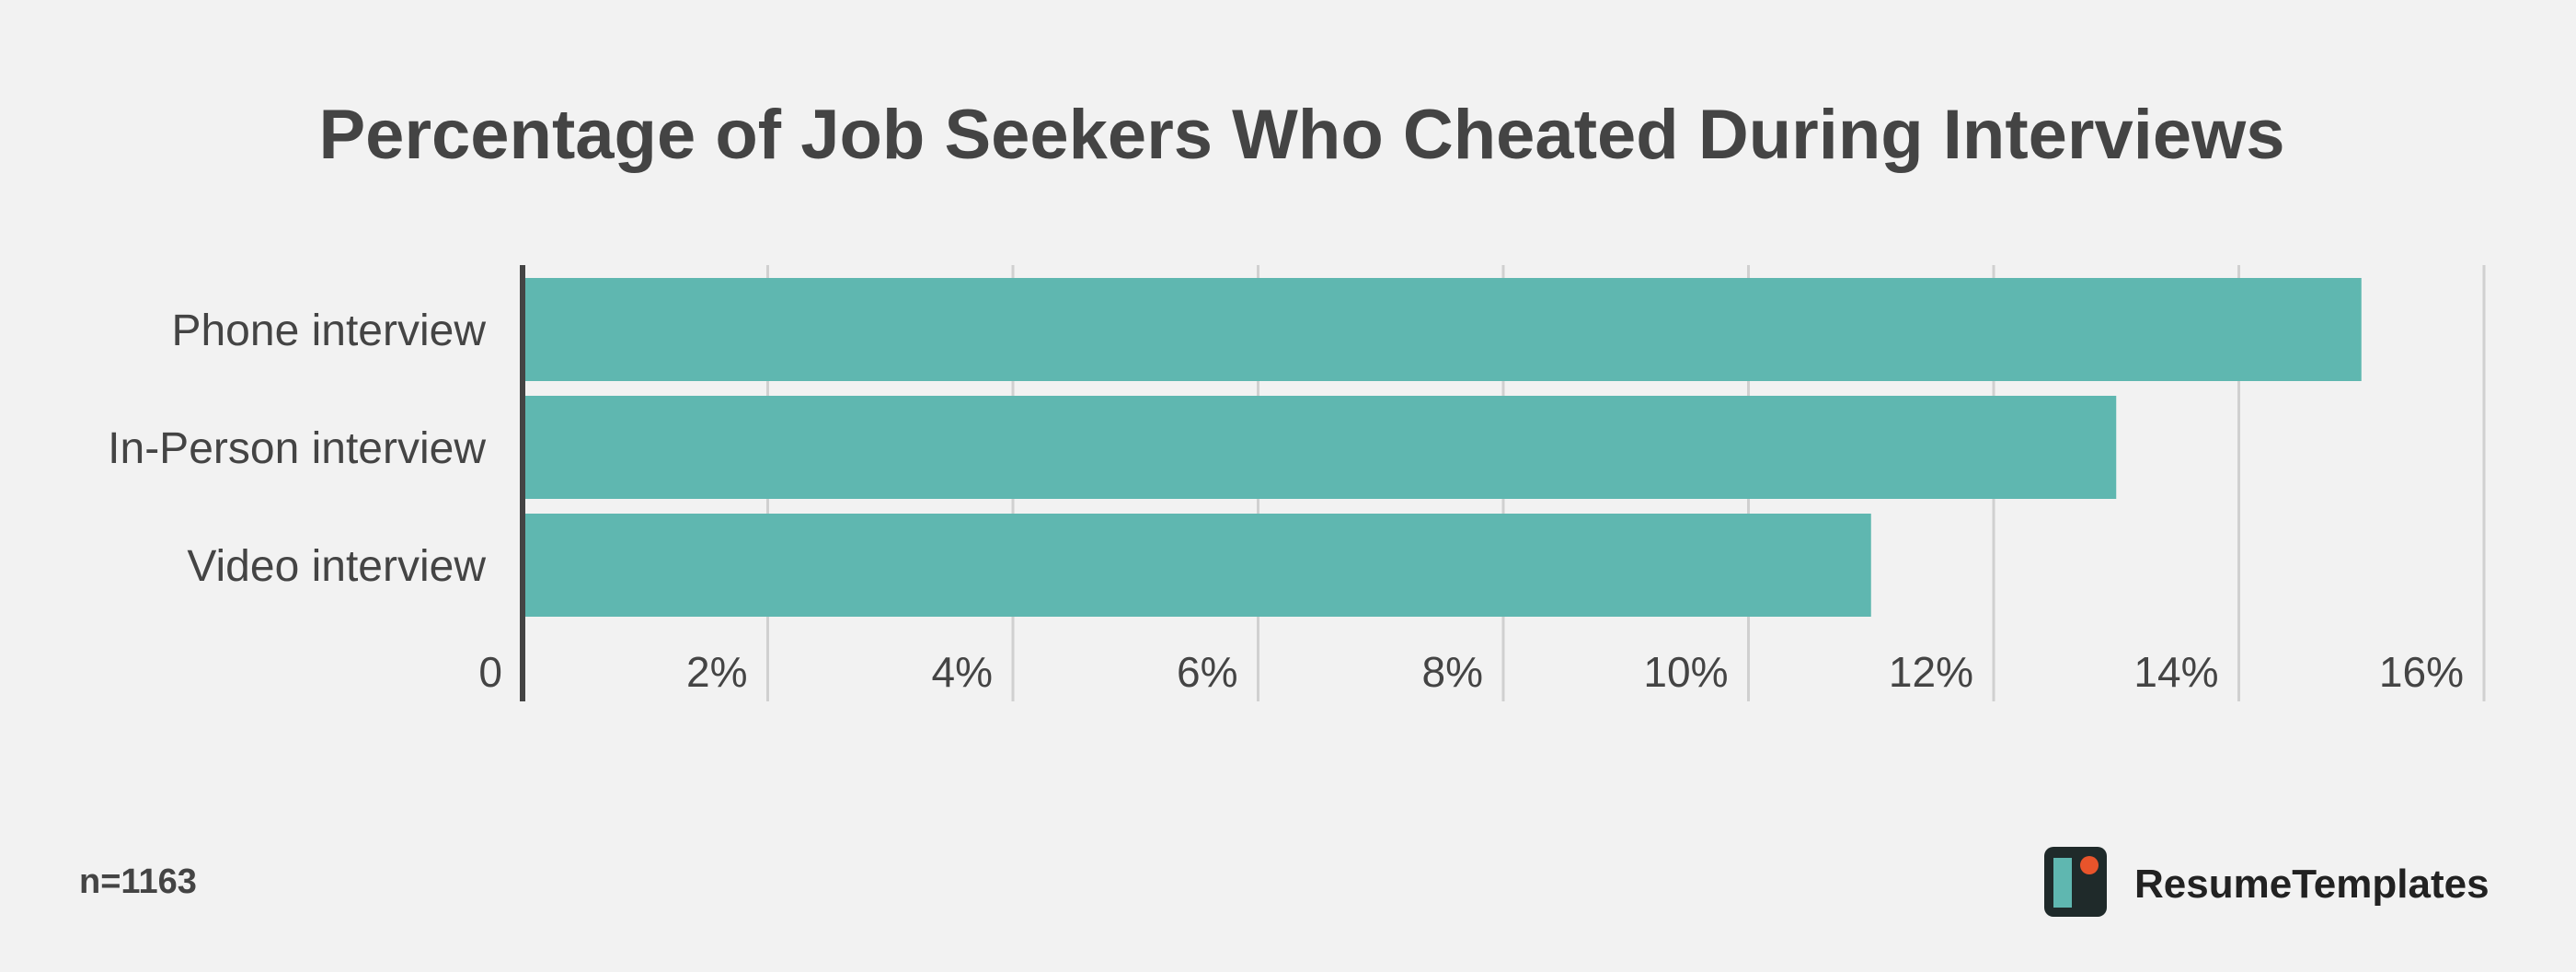 The width and height of the screenshot is (2576, 972). I want to click on x-tick-label: 8%, so click(1452, 672).